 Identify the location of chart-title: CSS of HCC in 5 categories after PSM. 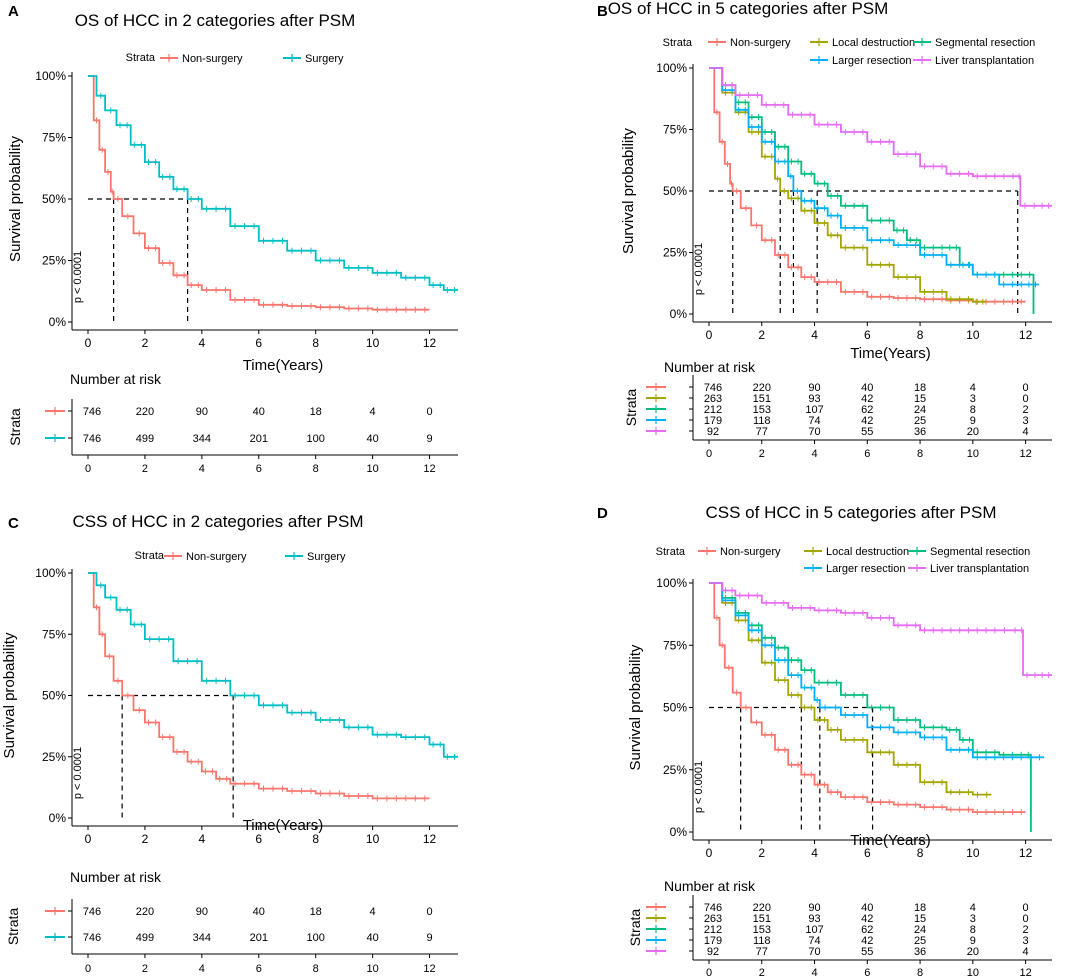
(850, 512).